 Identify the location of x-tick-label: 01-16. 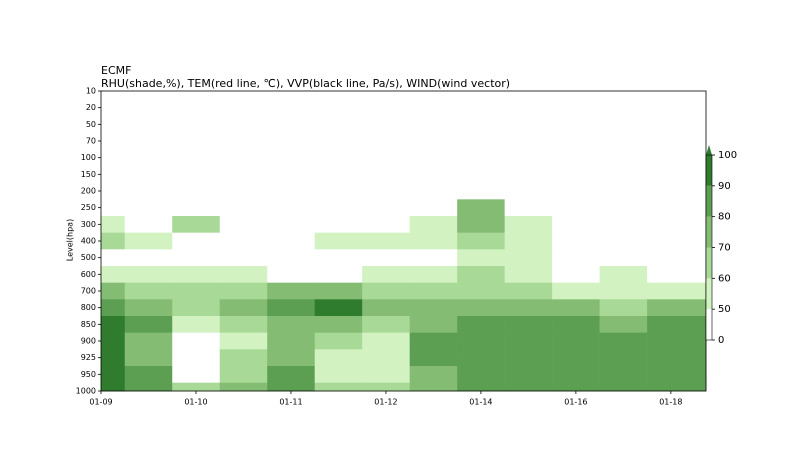
(575, 402).